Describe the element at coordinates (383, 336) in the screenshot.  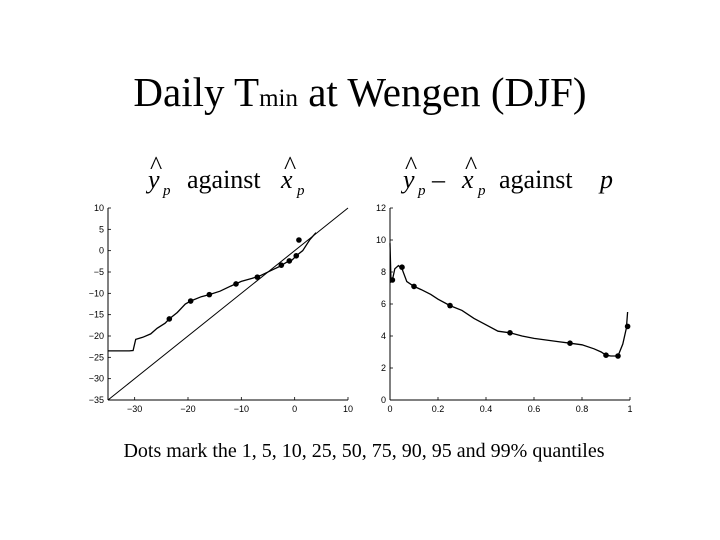
I see `y-tick-label: 4` at that location.